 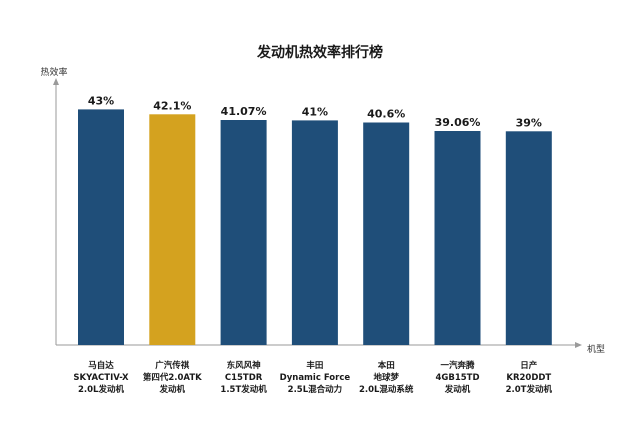 What do you see at coordinates (101, 389) in the screenshot?
I see `category-label: 2.0L发动机` at bounding box center [101, 389].